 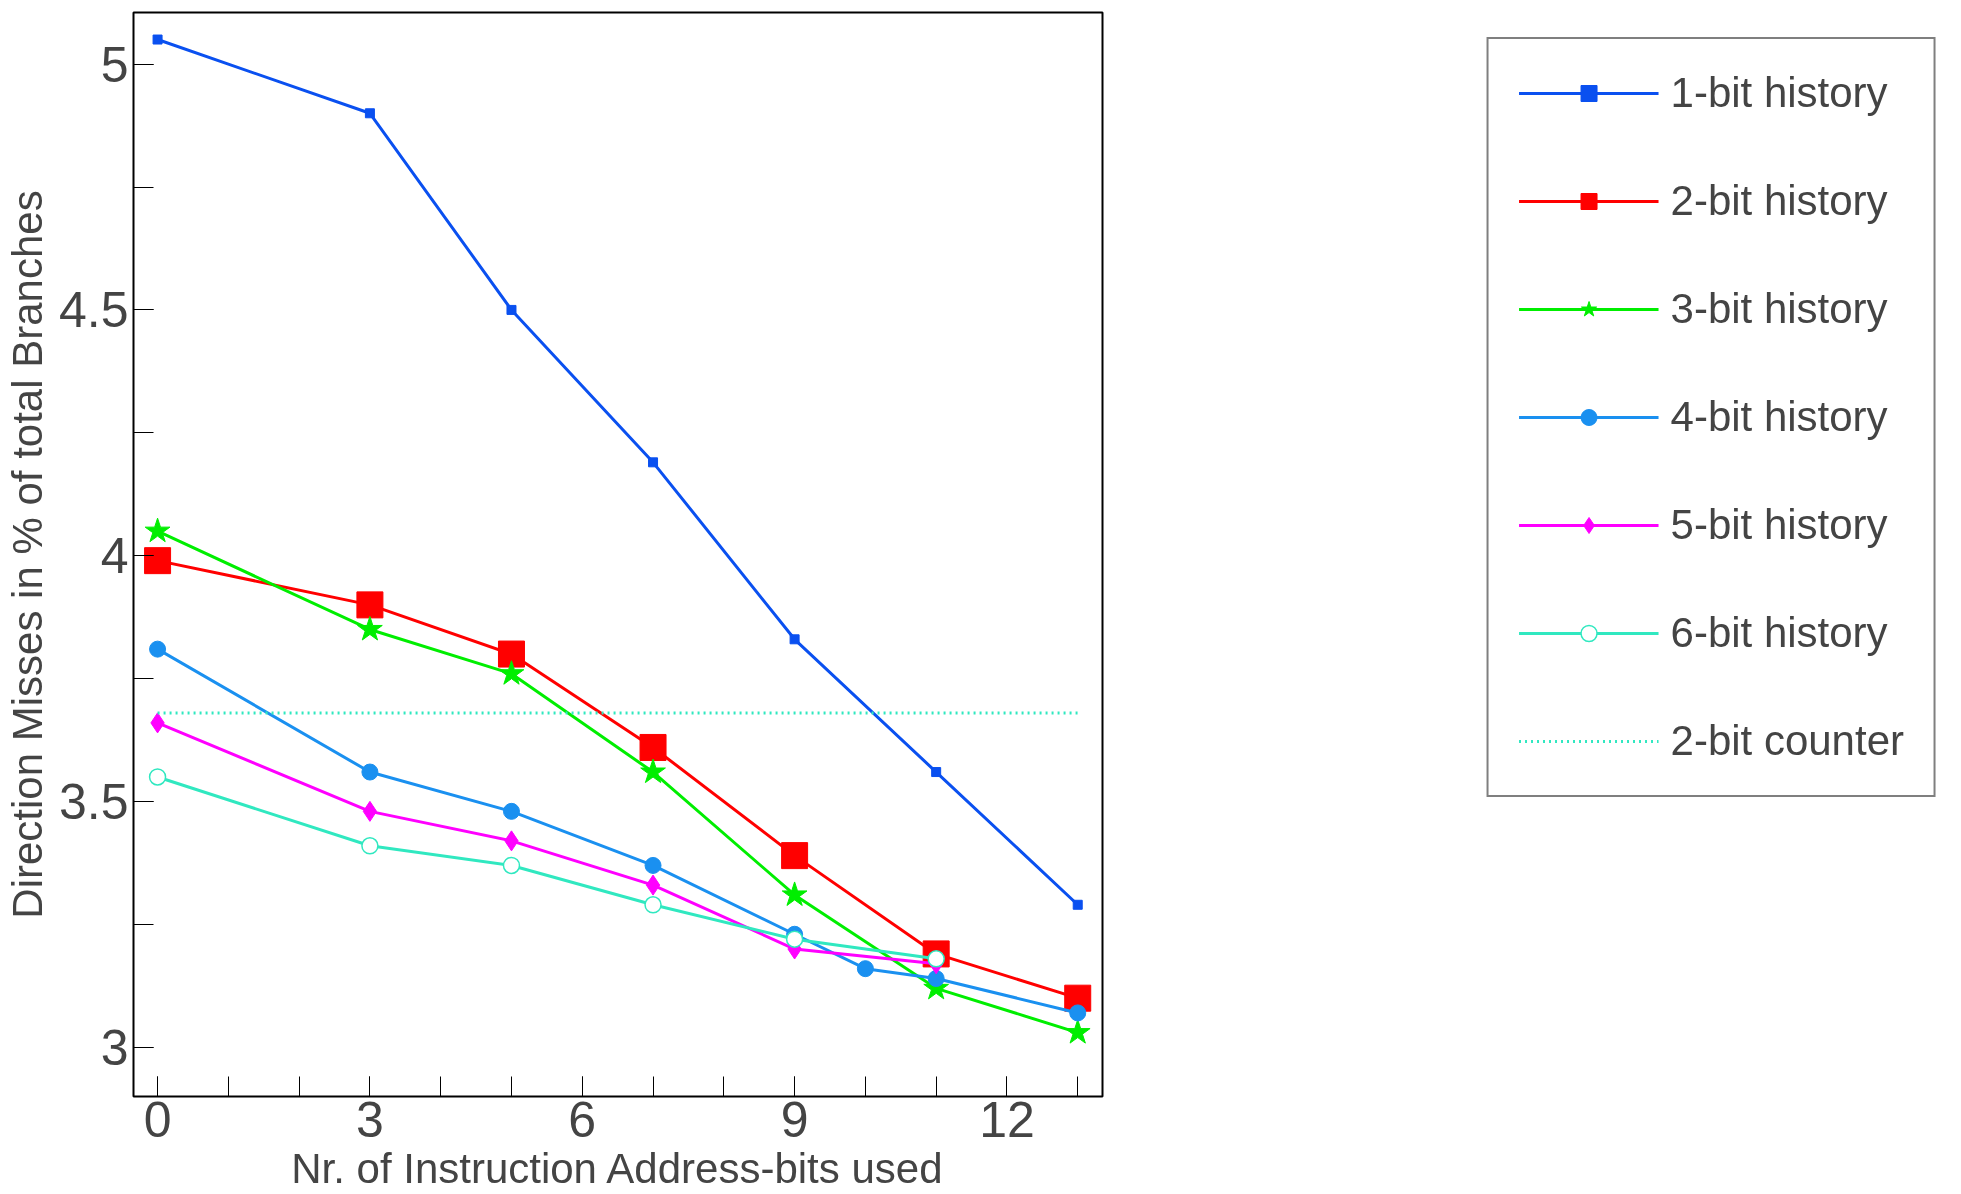 I want to click on legend-label: 2-bit counter, so click(x=1787, y=741).